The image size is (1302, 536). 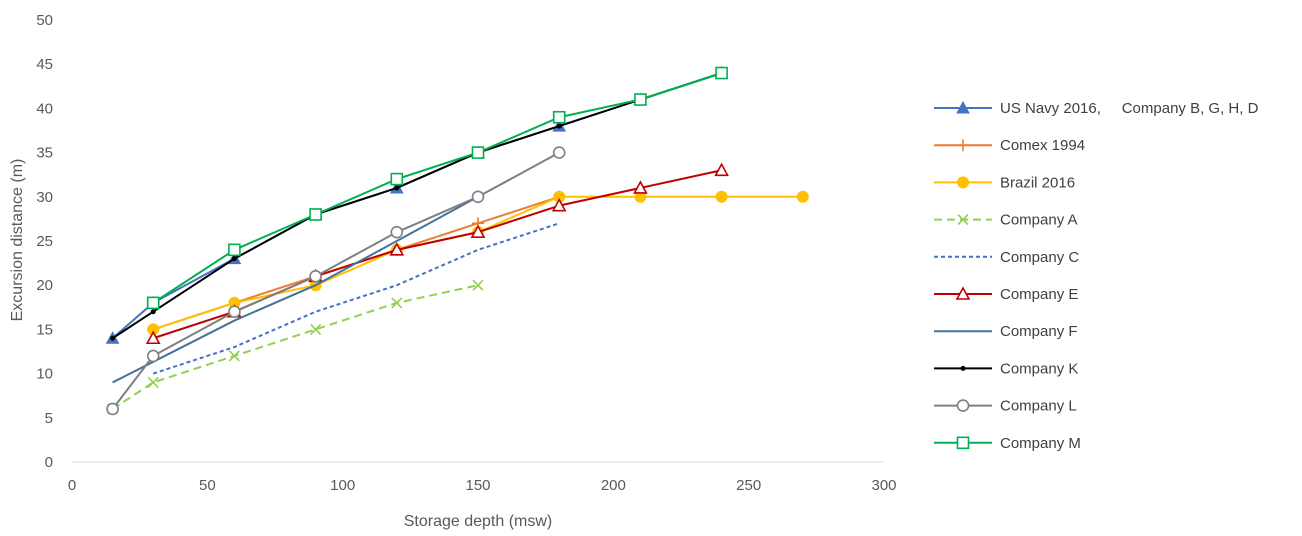 I want to click on legend-item: Company L, so click(x=1005, y=406).